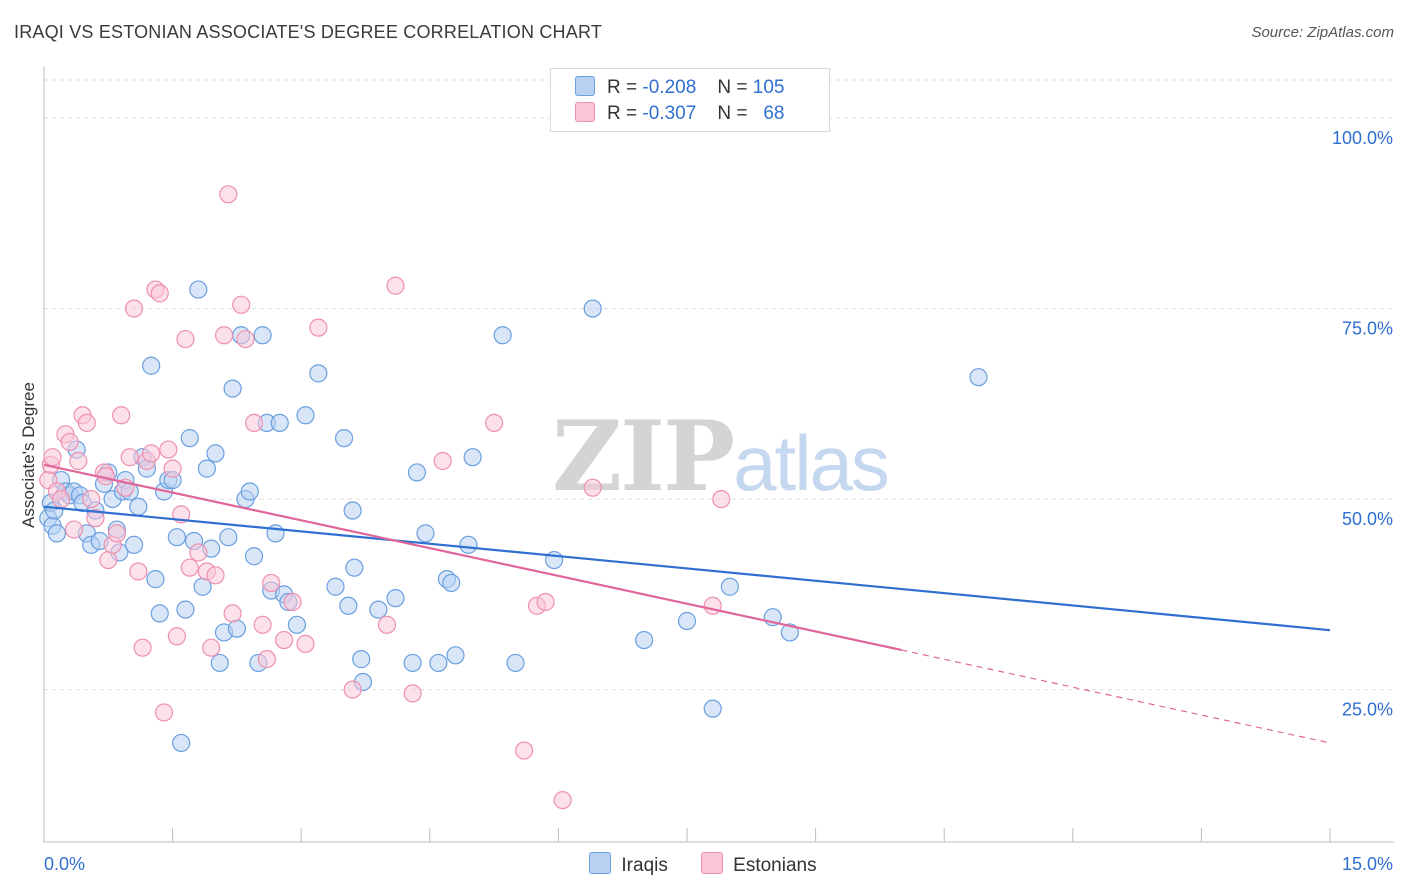 The image size is (1406, 892). What do you see at coordinates (774, 113) in the screenshot?
I see `n-value: 68` at bounding box center [774, 113].